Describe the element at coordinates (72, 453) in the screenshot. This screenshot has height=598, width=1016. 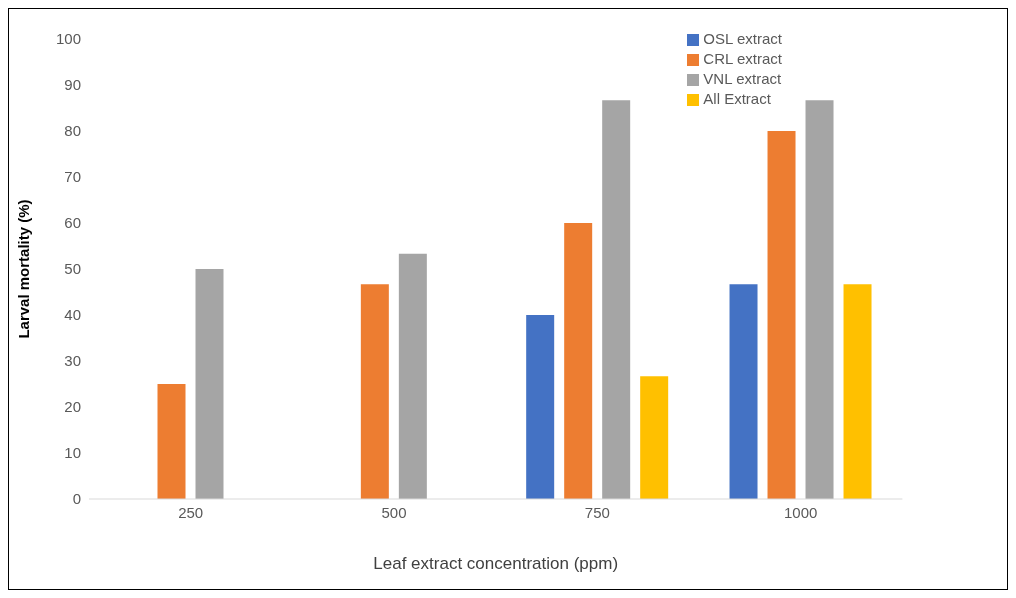
I see `y-tick-label: 10` at that location.